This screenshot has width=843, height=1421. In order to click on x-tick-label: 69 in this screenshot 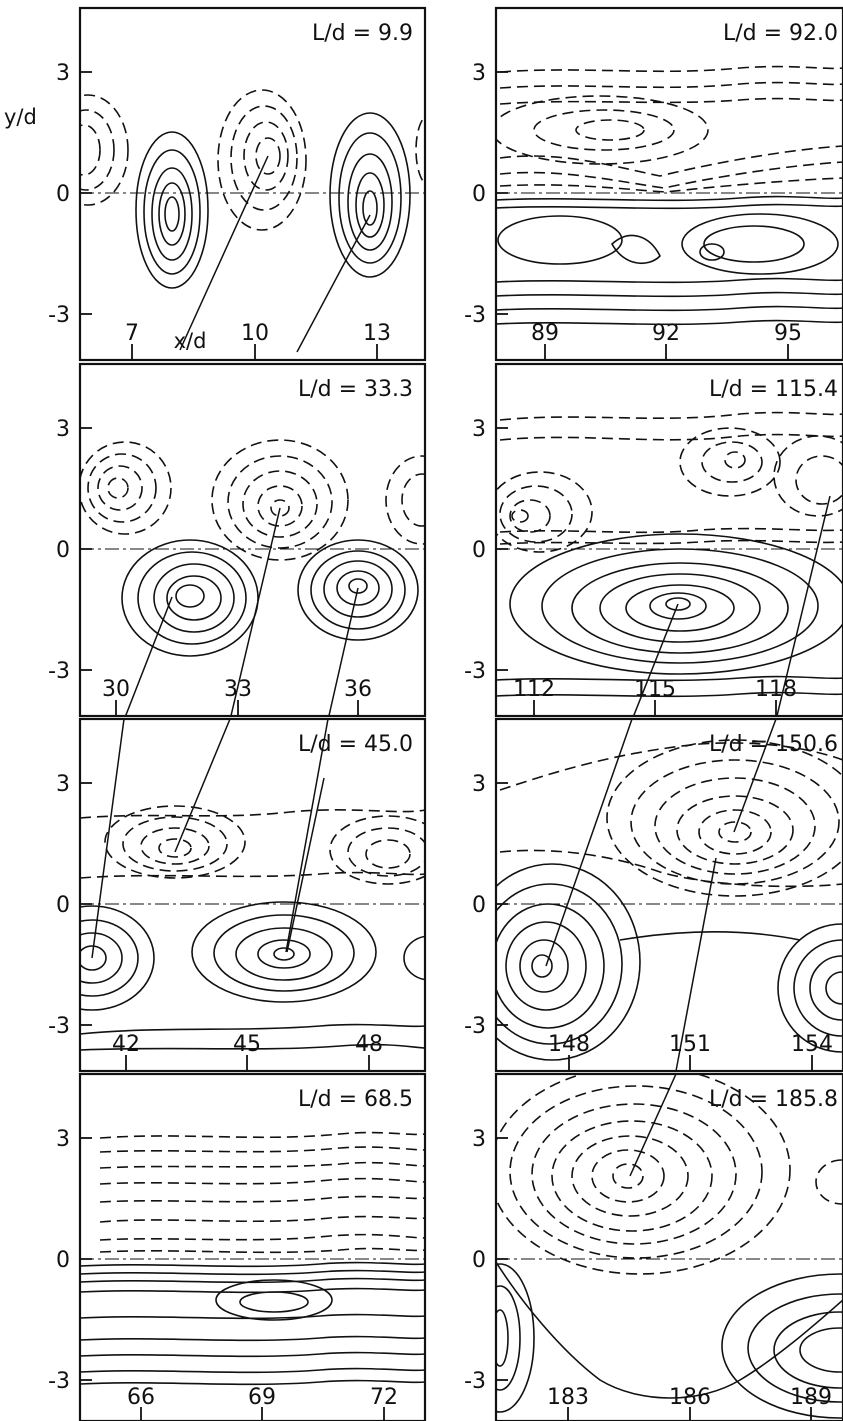, I will do `click(262, 1397)`.